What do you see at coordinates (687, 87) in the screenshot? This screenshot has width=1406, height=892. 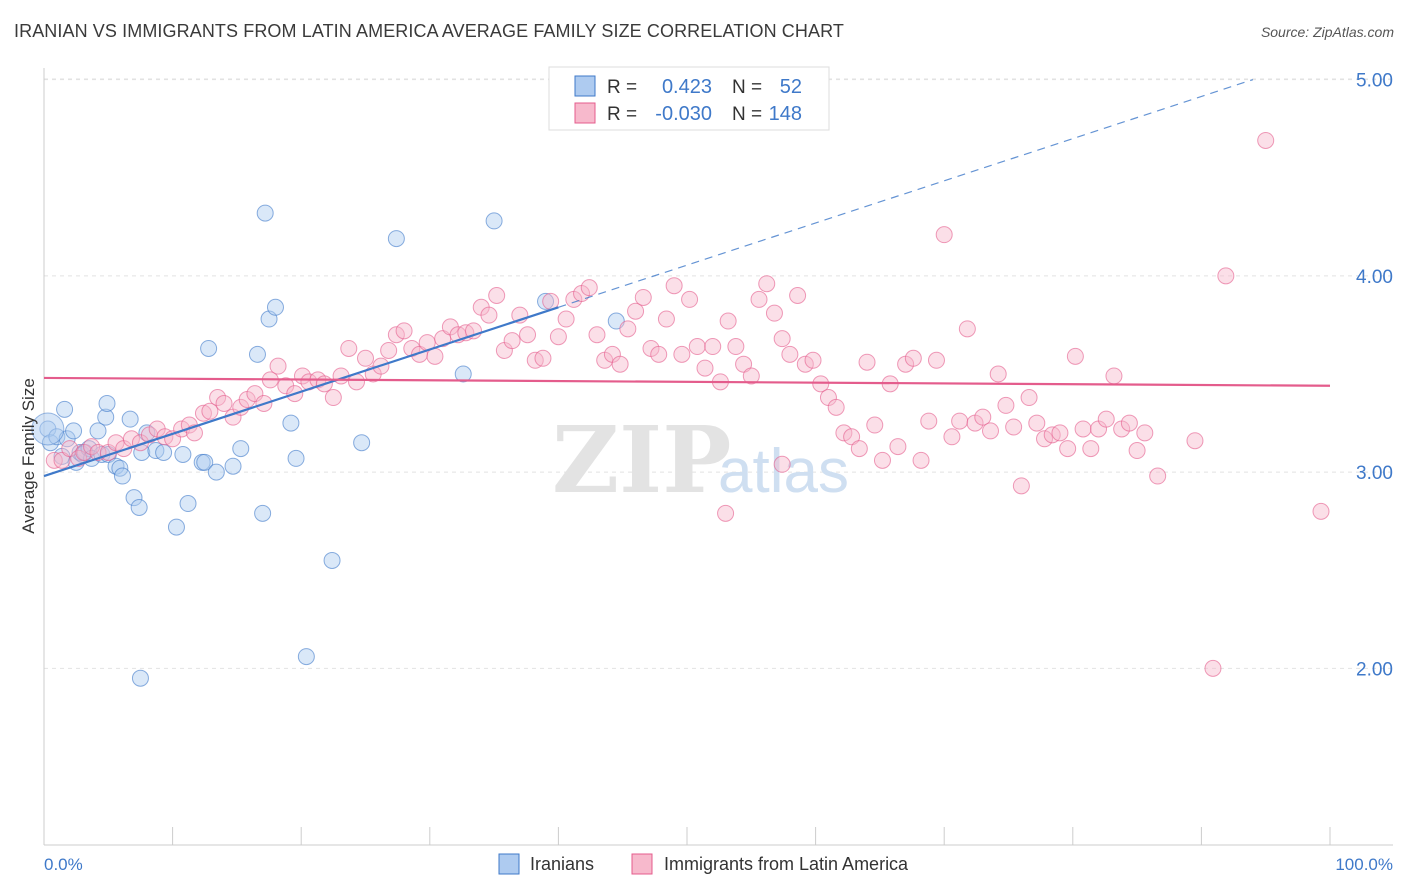 I see `legend-r-value-0: 0.423` at bounding box center [687, 87].